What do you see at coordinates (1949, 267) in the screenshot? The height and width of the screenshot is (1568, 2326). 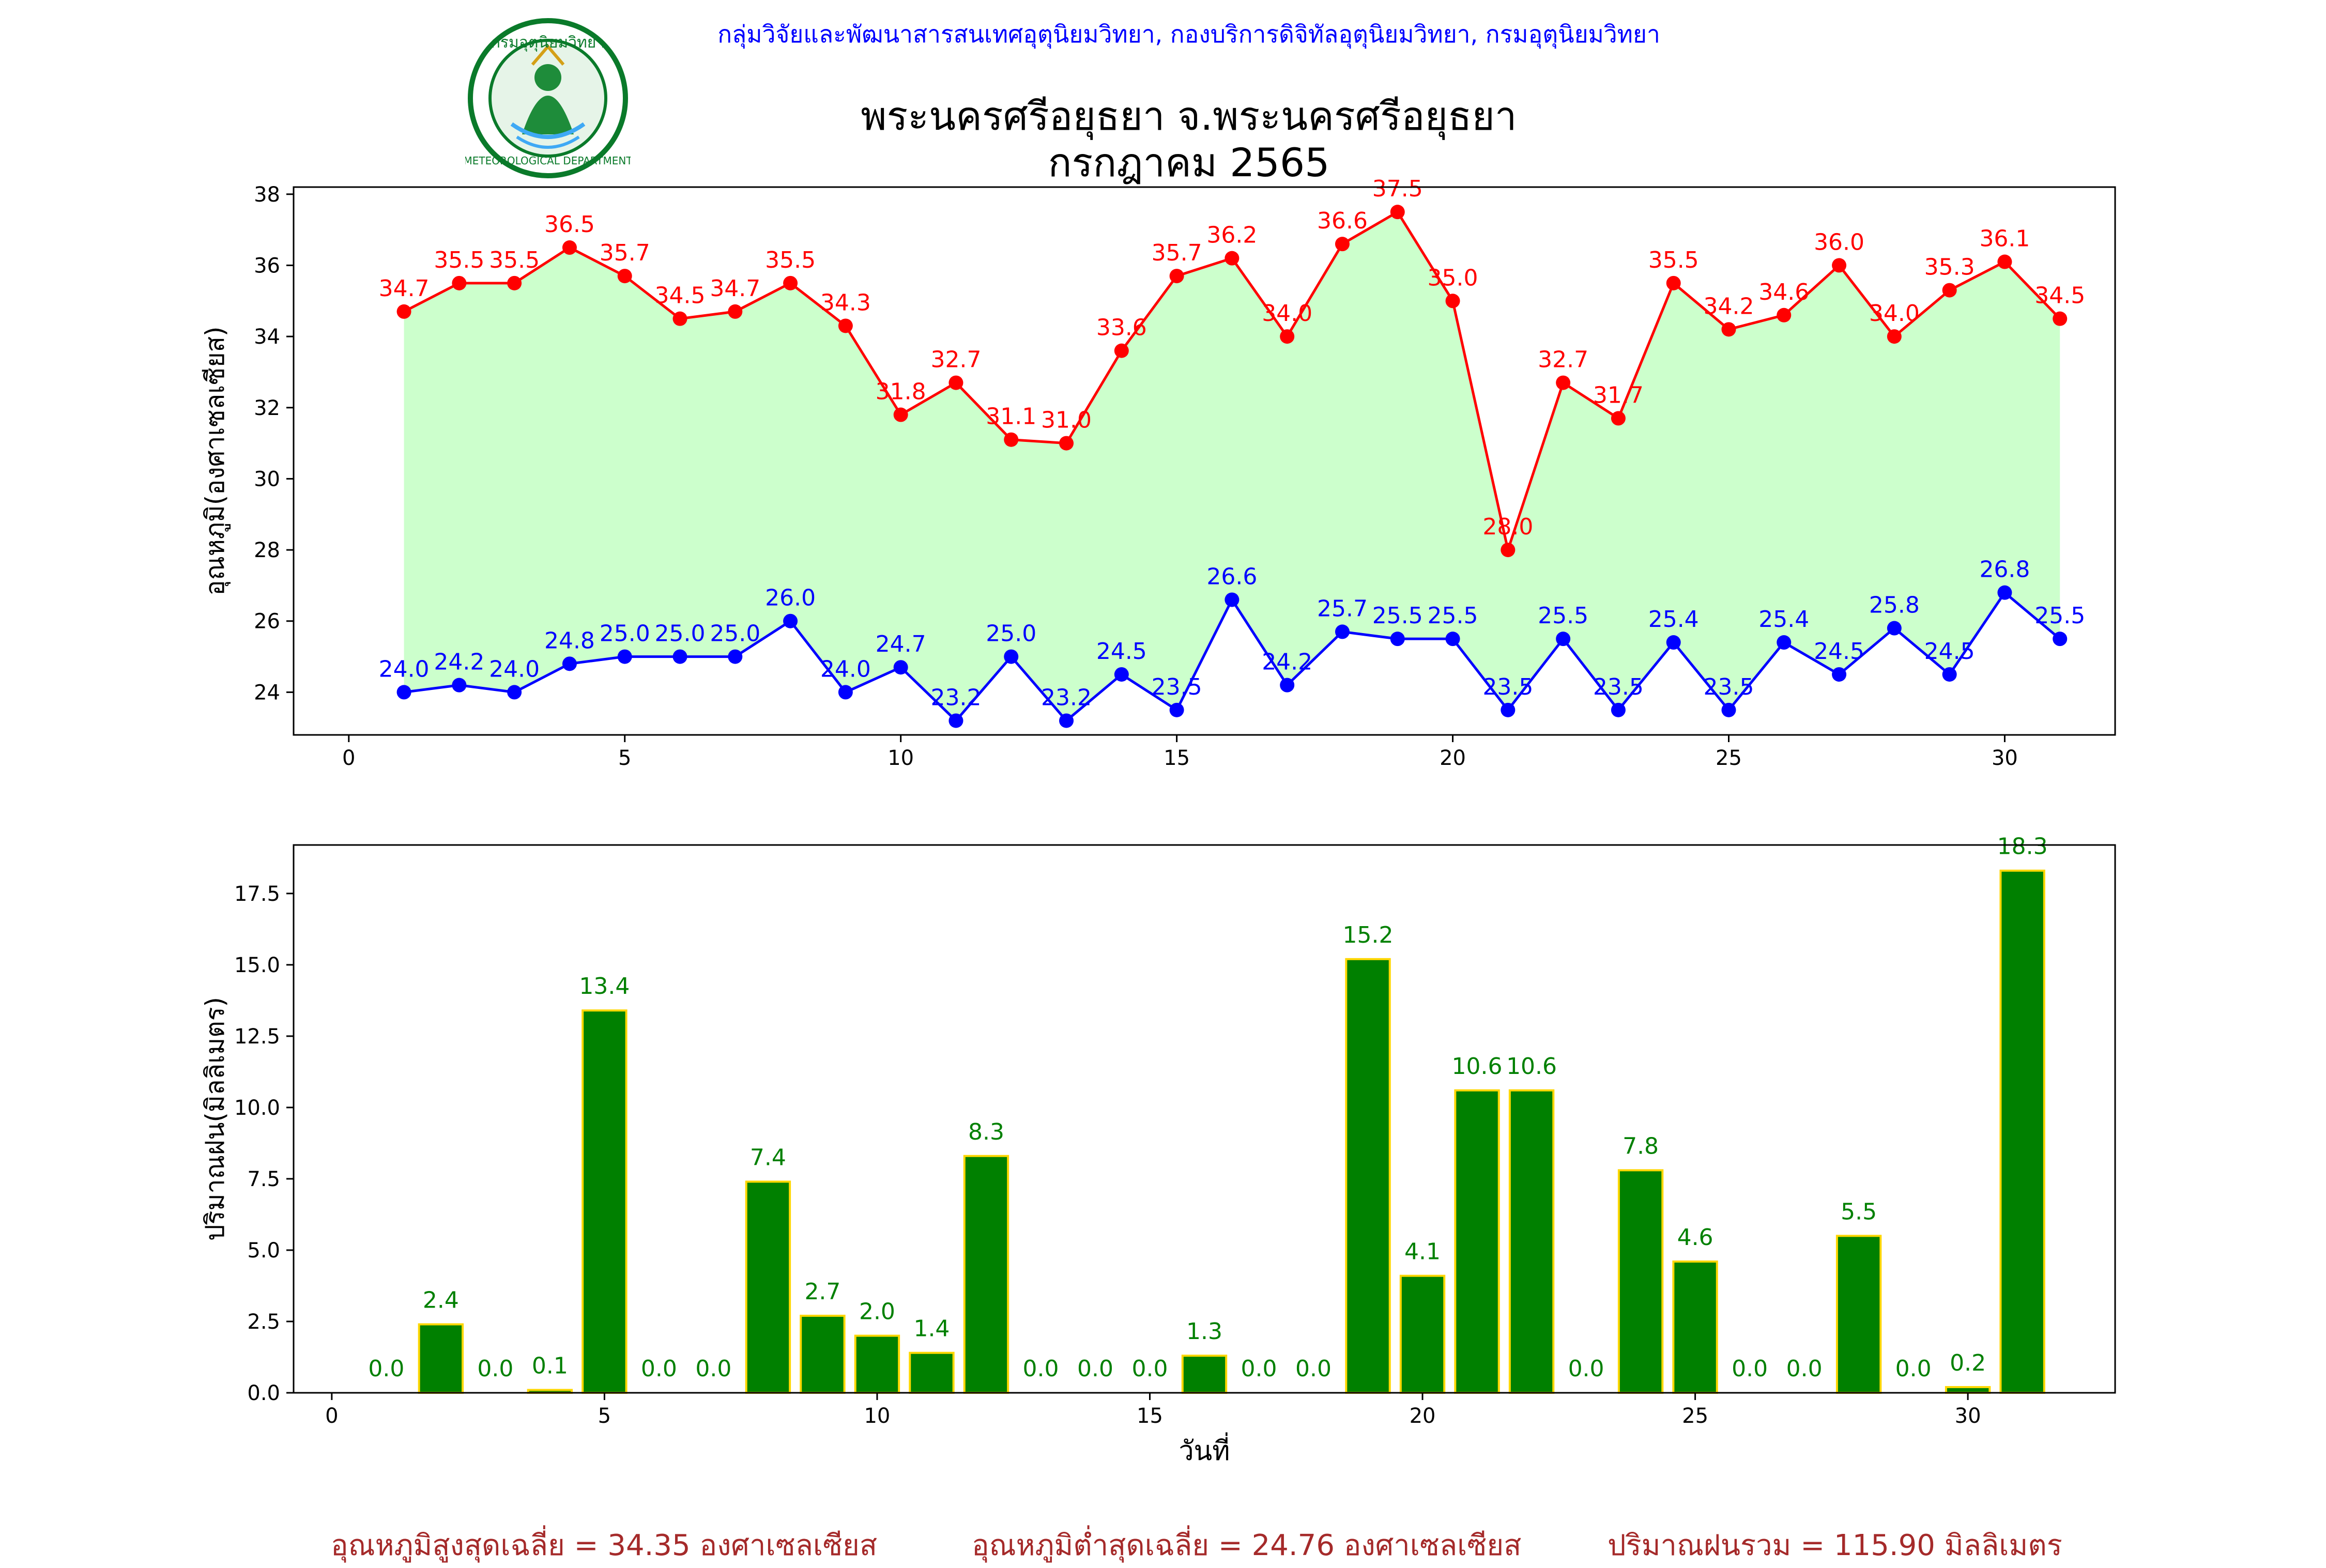 I see `tmax-data-label: 35.3` at bounding box center [1949, 267].